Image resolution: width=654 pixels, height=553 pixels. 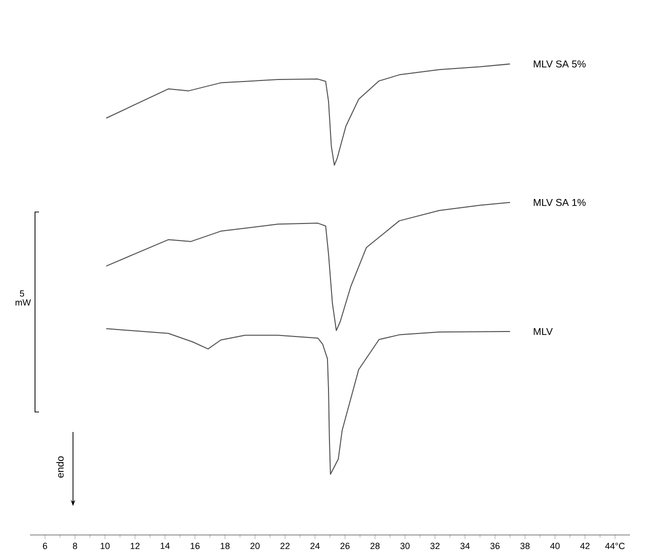 What do you see at coordinates (105, 546) in the screenshot?
I see `x-tick-label: 10` at bounding box center [105, 546].